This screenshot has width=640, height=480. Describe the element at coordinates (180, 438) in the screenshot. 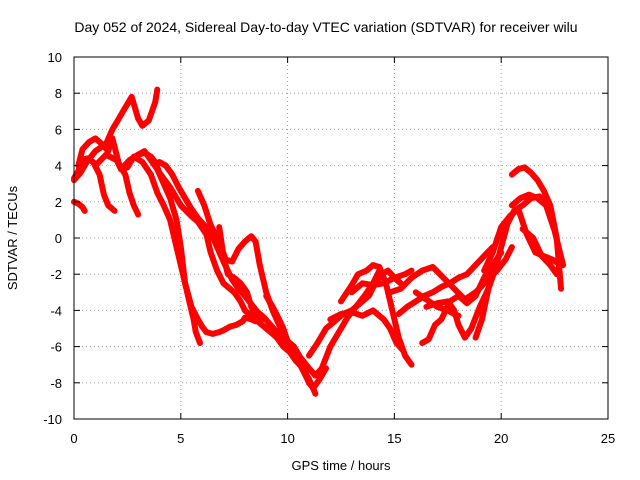

I see `x-tick-label: 5` at that location.